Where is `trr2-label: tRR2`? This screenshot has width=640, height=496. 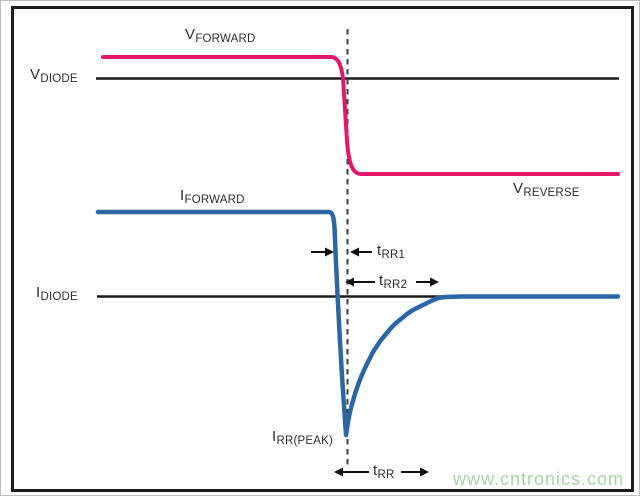 trr2-label: tRR2 is located at coordinates (393, 281).